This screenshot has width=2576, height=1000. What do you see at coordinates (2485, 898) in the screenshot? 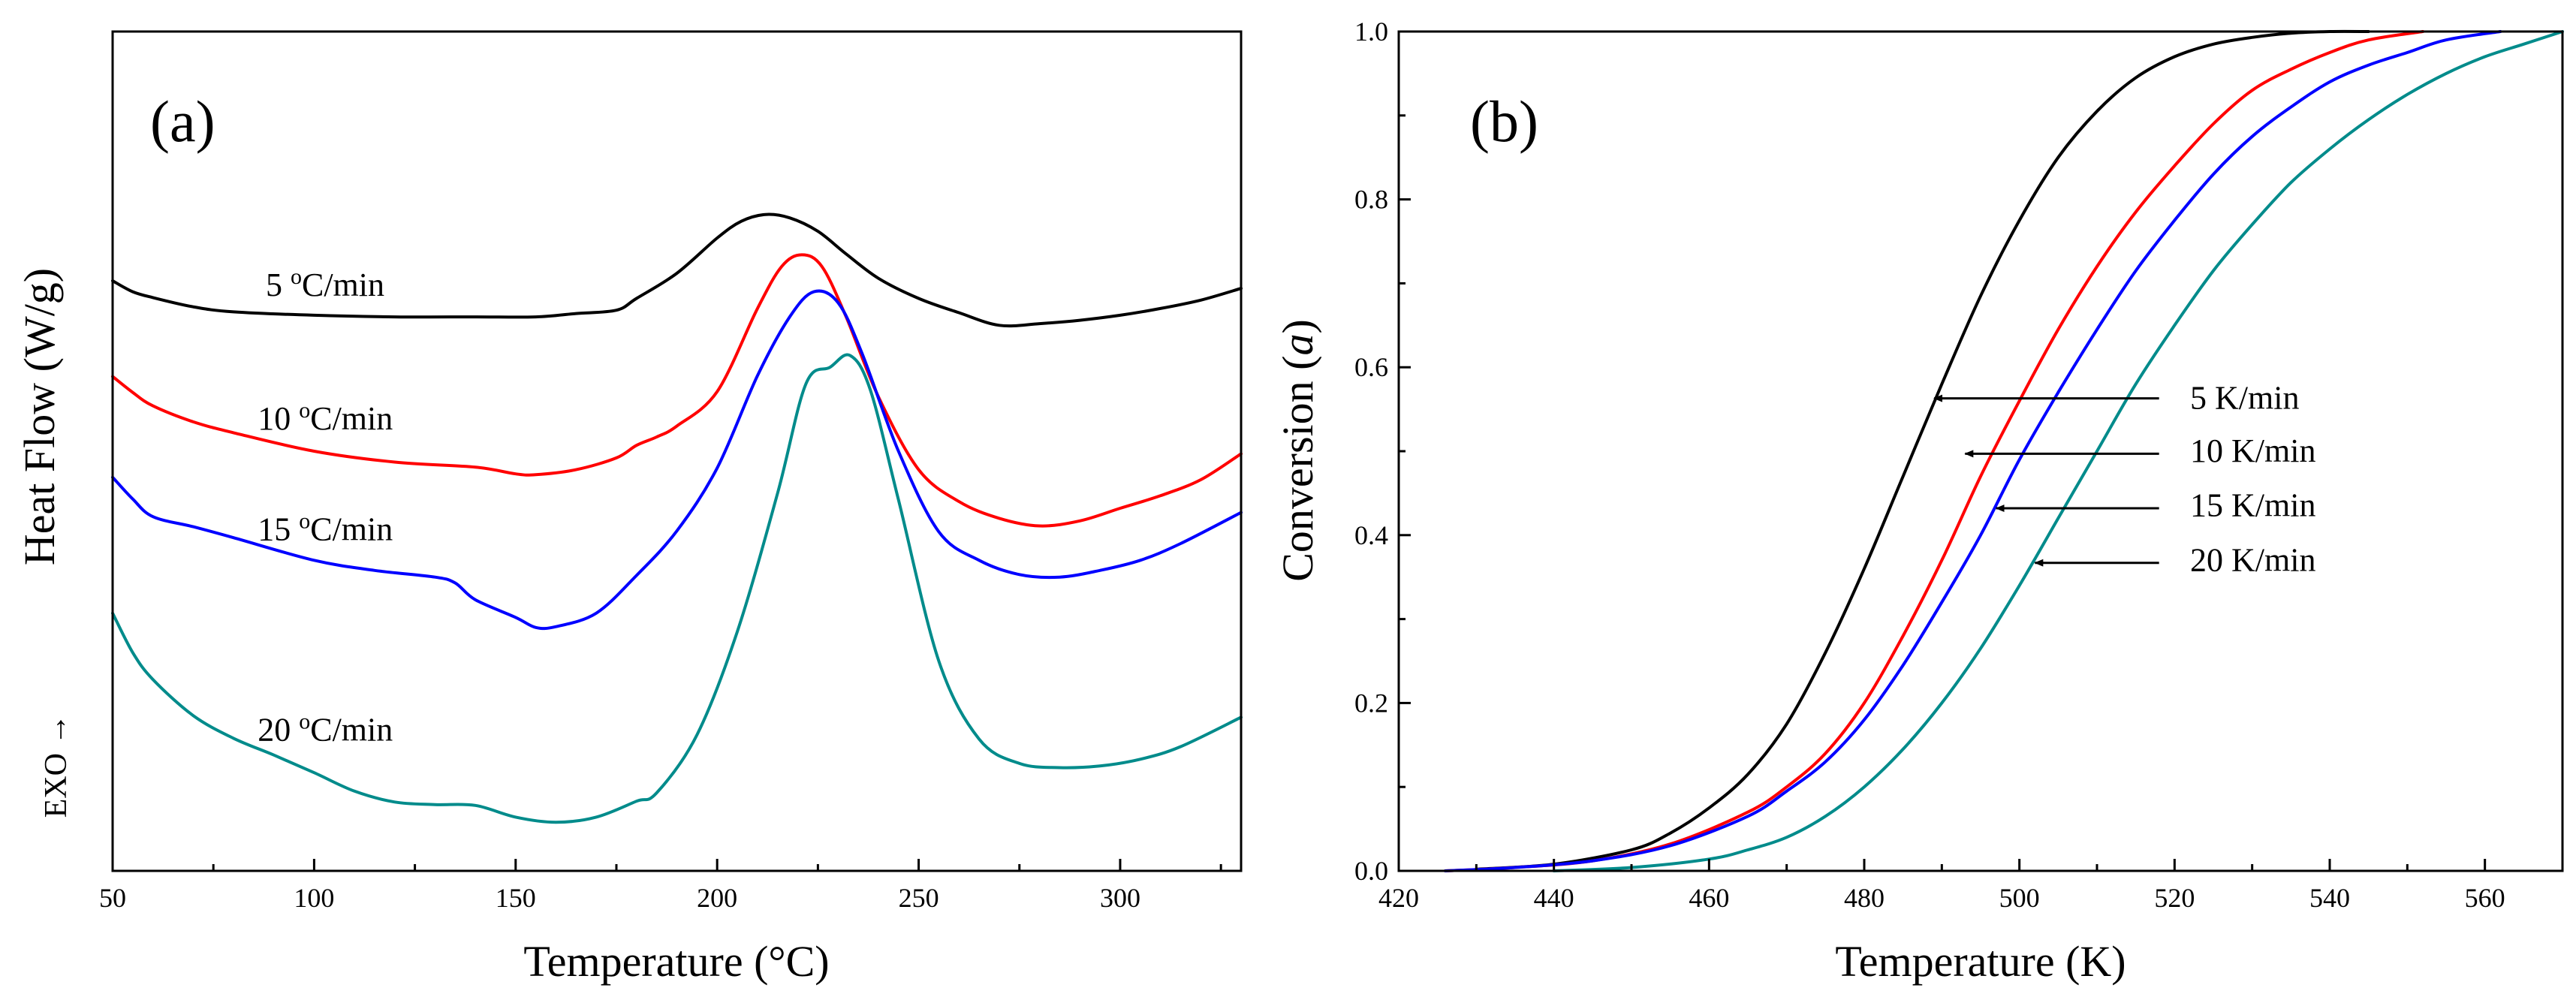
I see `b-x-tick-label-560: 560` at bounding box center [2485, 898].